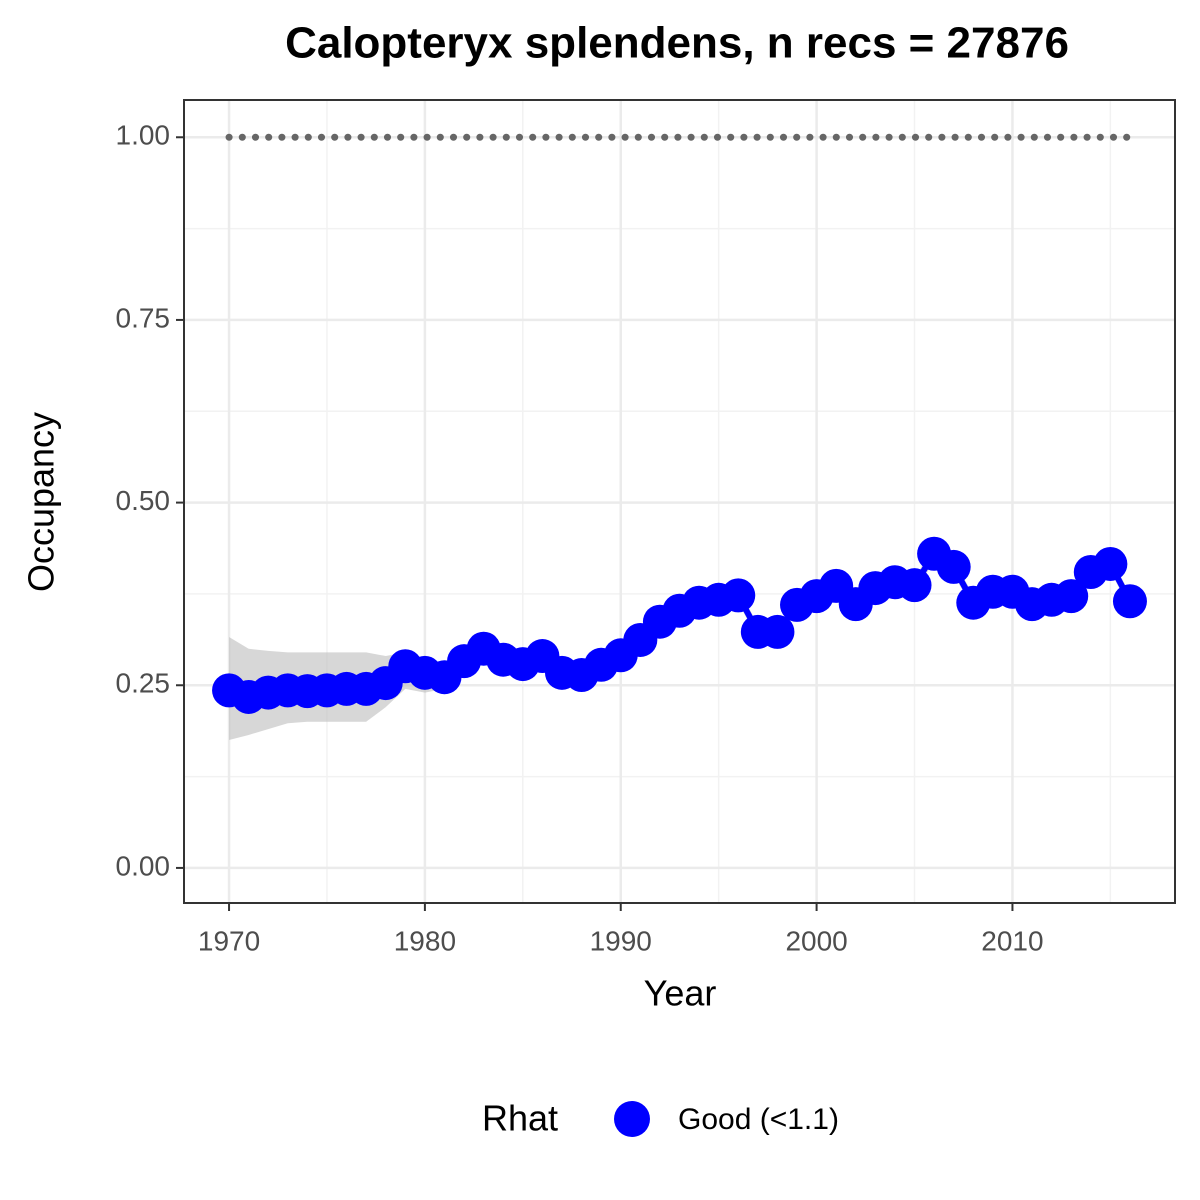 The height and width of the screenshot is (1200, 1200). Describe the element at coordinates (143, 500) in the screenshot. I see `y-tick-label: 0.50` at that location.